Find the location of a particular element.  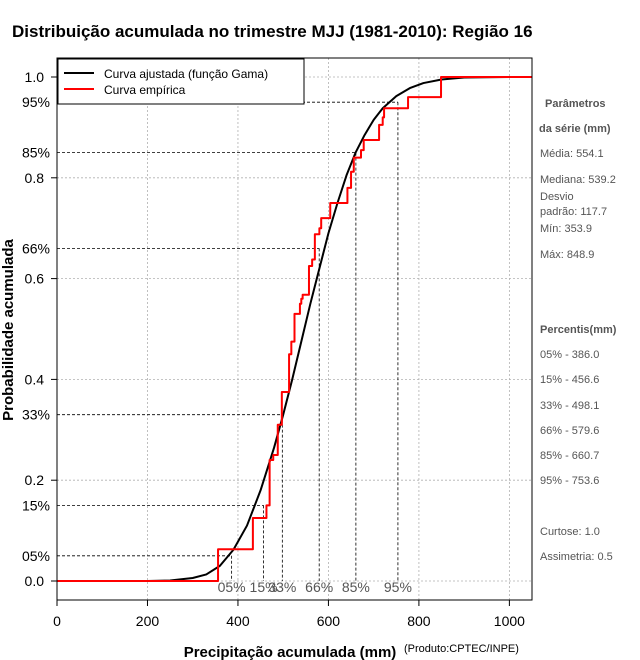

y-tick-label-0.4: 0.4 is located at coordinates (35, 379).